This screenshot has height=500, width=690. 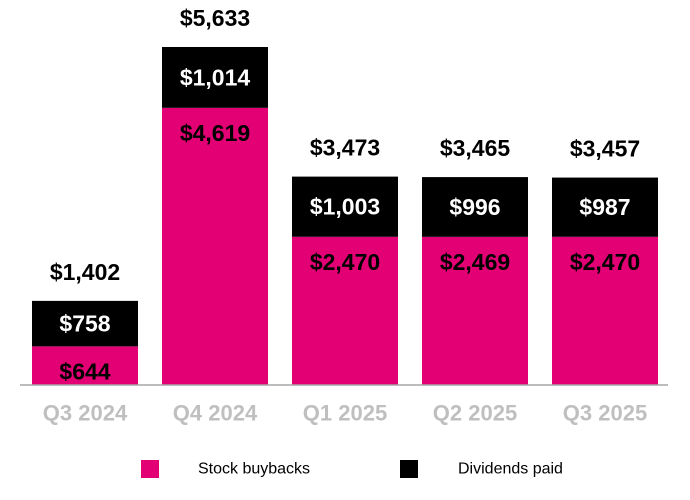 I want to click on data-label: $996, so click(x=474, y=207).